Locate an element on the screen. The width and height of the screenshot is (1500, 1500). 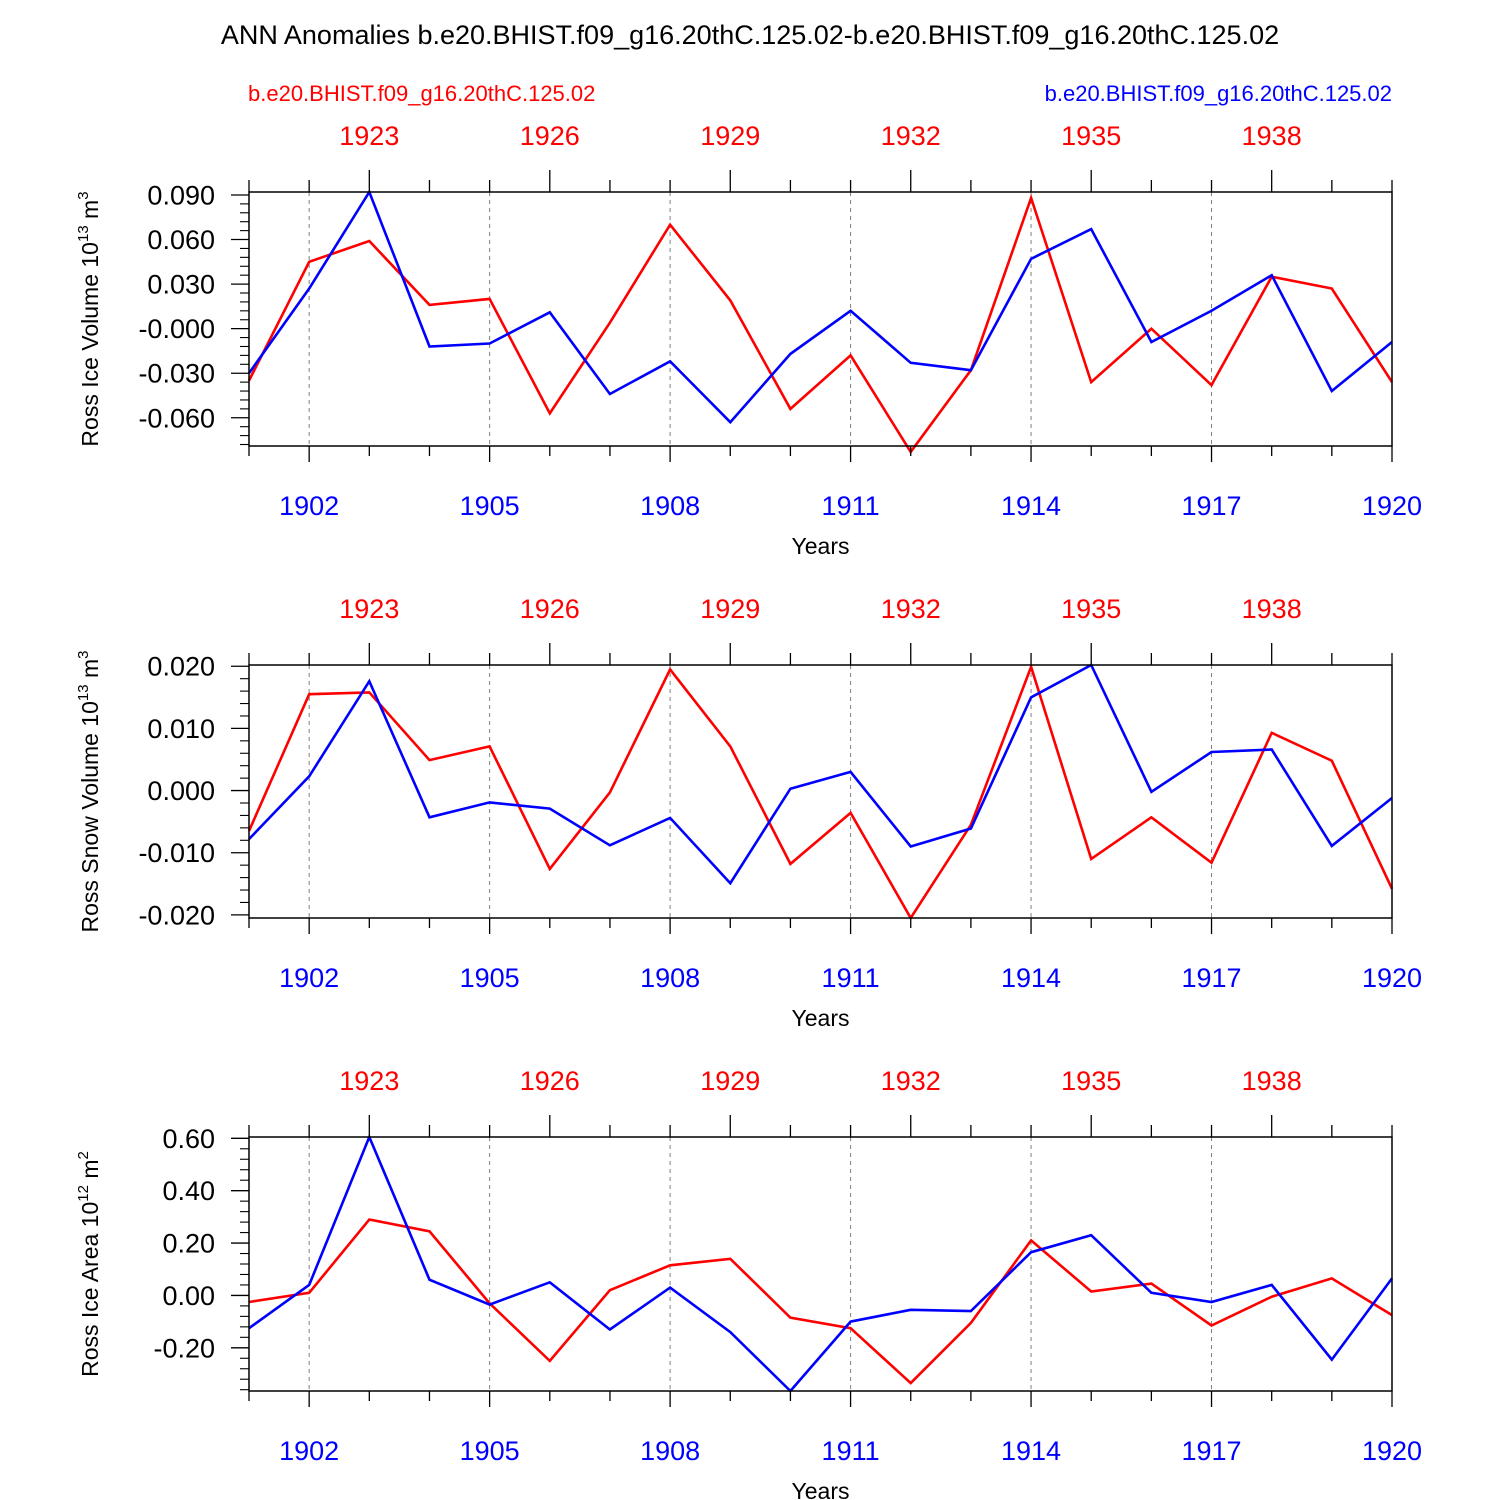
y-tick-label: -0.020 is located at coordinates (176, 915).